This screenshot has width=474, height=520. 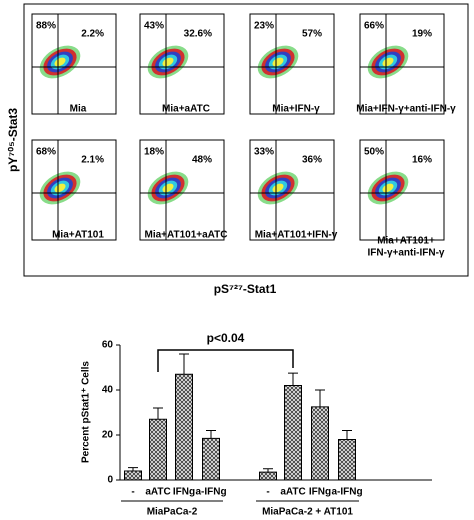 I want to click on upper-left-percent: 68%, so click(x=46, y=152).